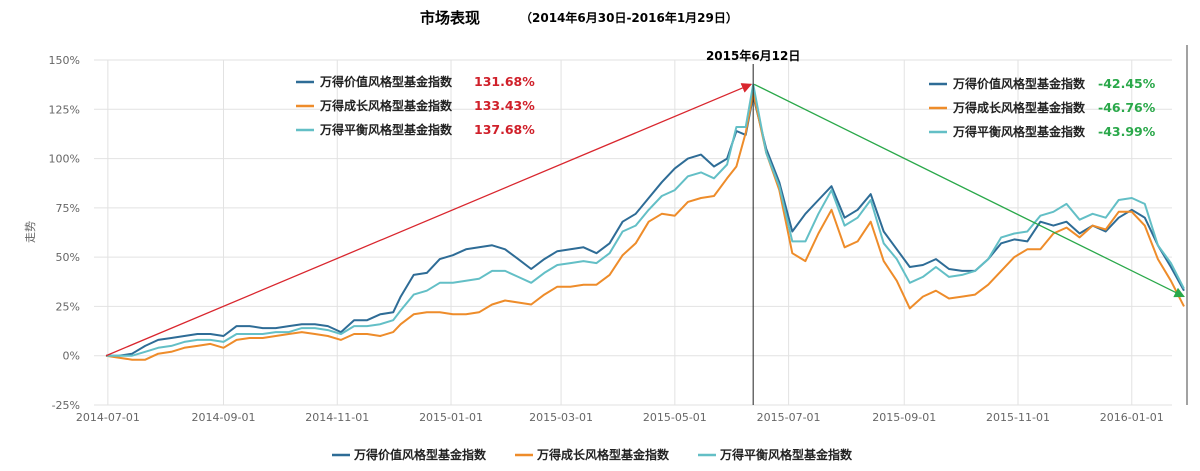  I want to click on chart-subtitle: （2014年6月30日-2016年1月29日）, so click(629, 17).